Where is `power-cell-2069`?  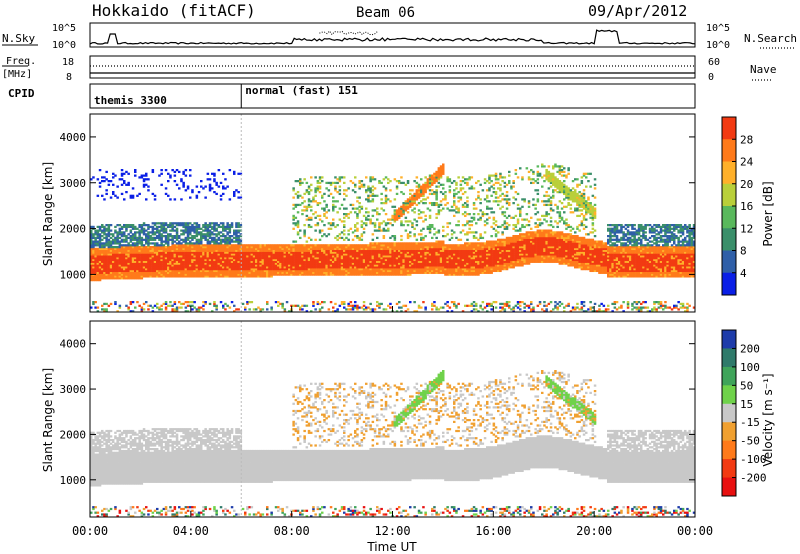 power-cell-2069 is located at coordinates (168, 256).